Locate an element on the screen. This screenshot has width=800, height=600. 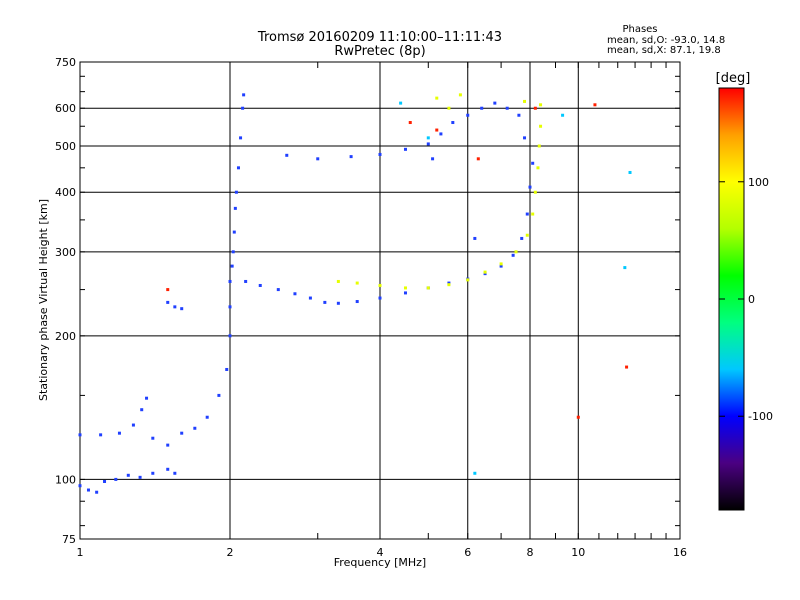
colorbar-label: [deg] is located at coordinates (733, 78).